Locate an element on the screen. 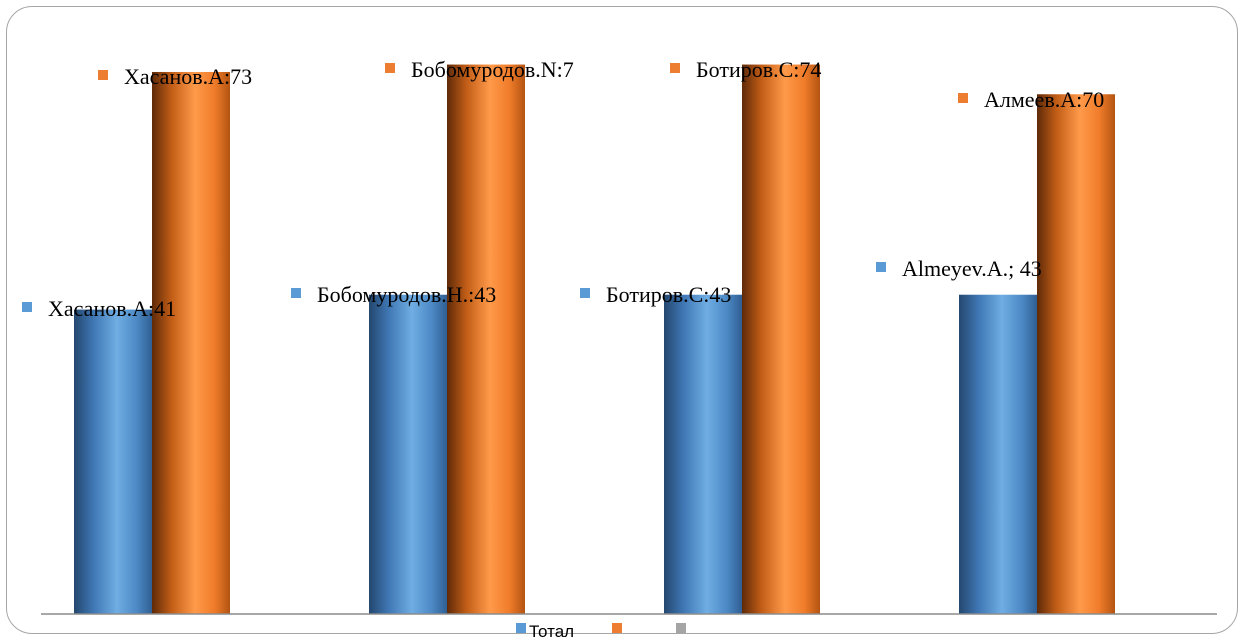  legend-swatch-series1 is located at coordinates (521, 628).